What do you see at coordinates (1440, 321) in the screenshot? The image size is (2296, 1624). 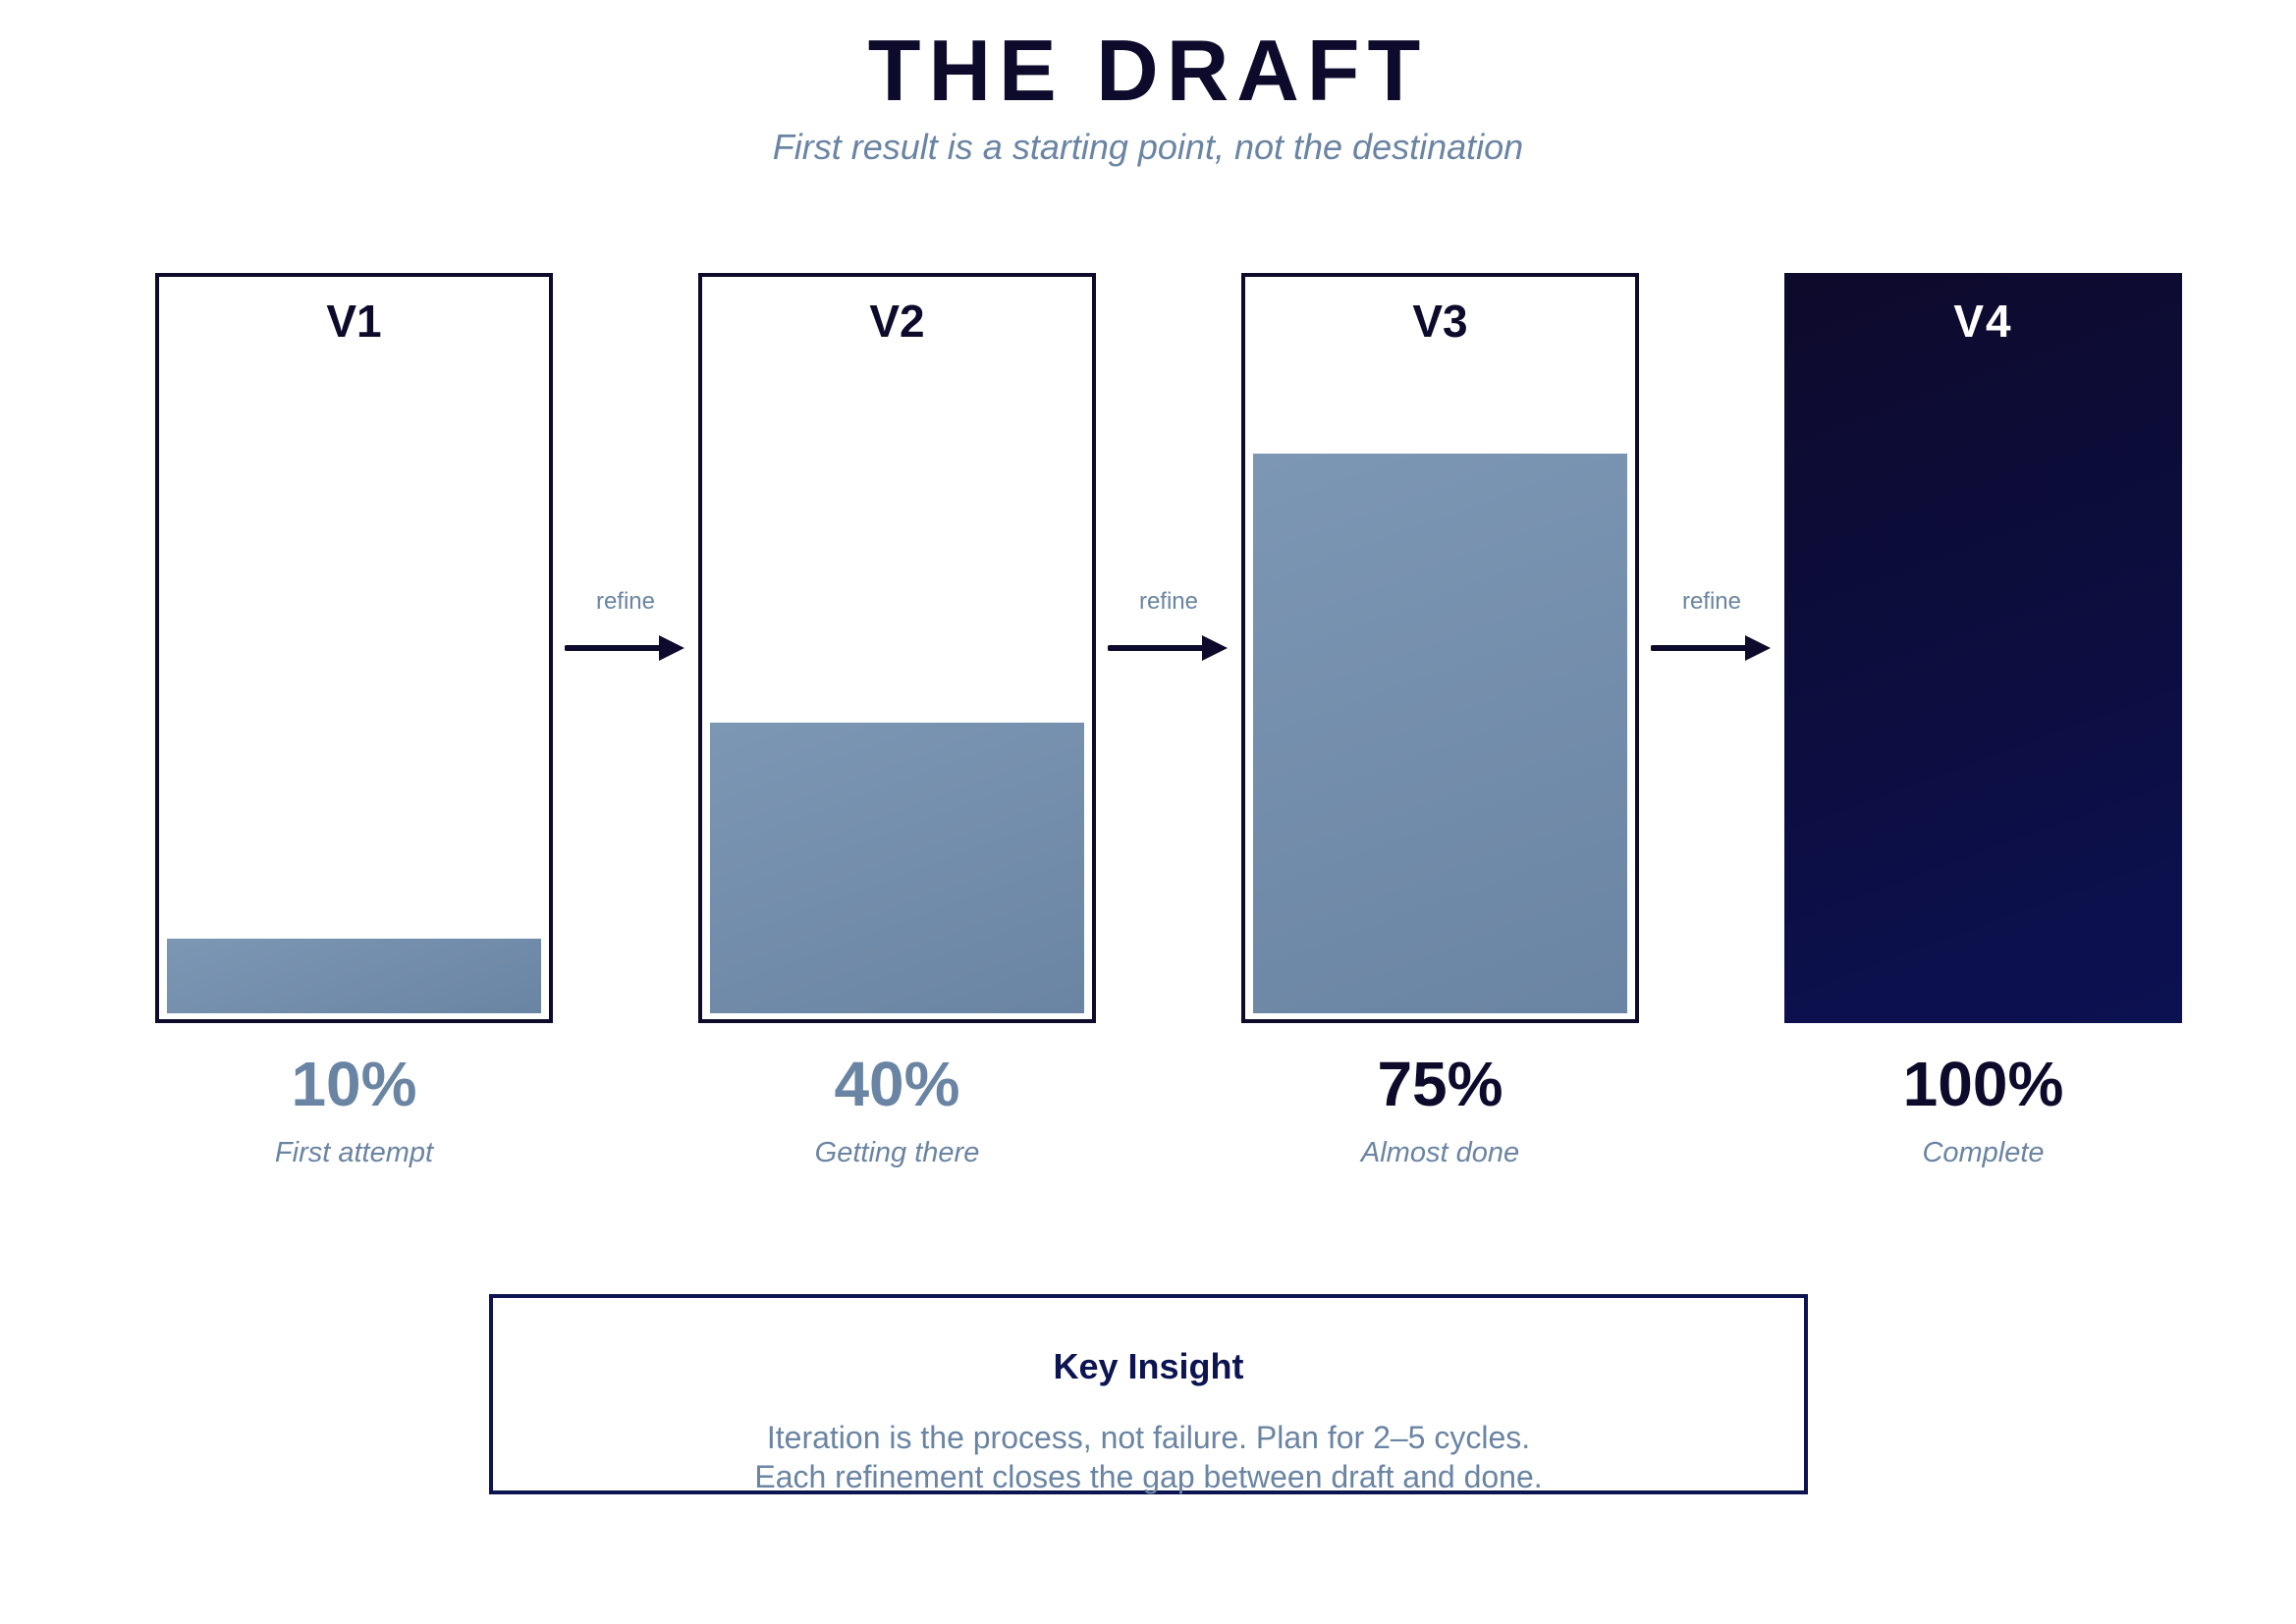 I see `stage-label: V3` at bounding box center [1440, 321].